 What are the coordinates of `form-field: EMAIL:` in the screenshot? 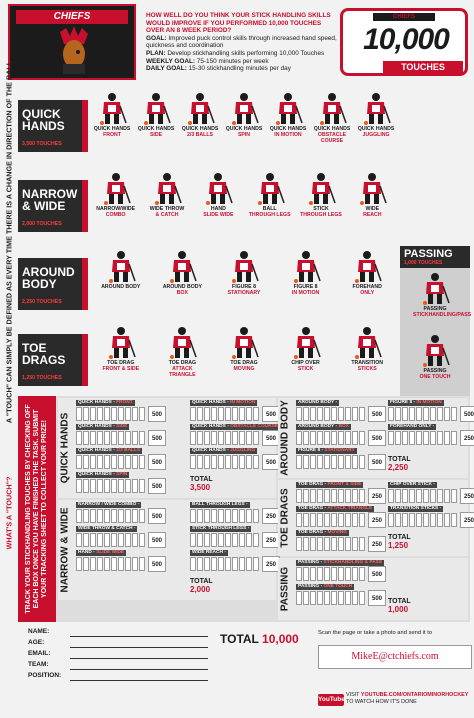 It's located at (118, 655).